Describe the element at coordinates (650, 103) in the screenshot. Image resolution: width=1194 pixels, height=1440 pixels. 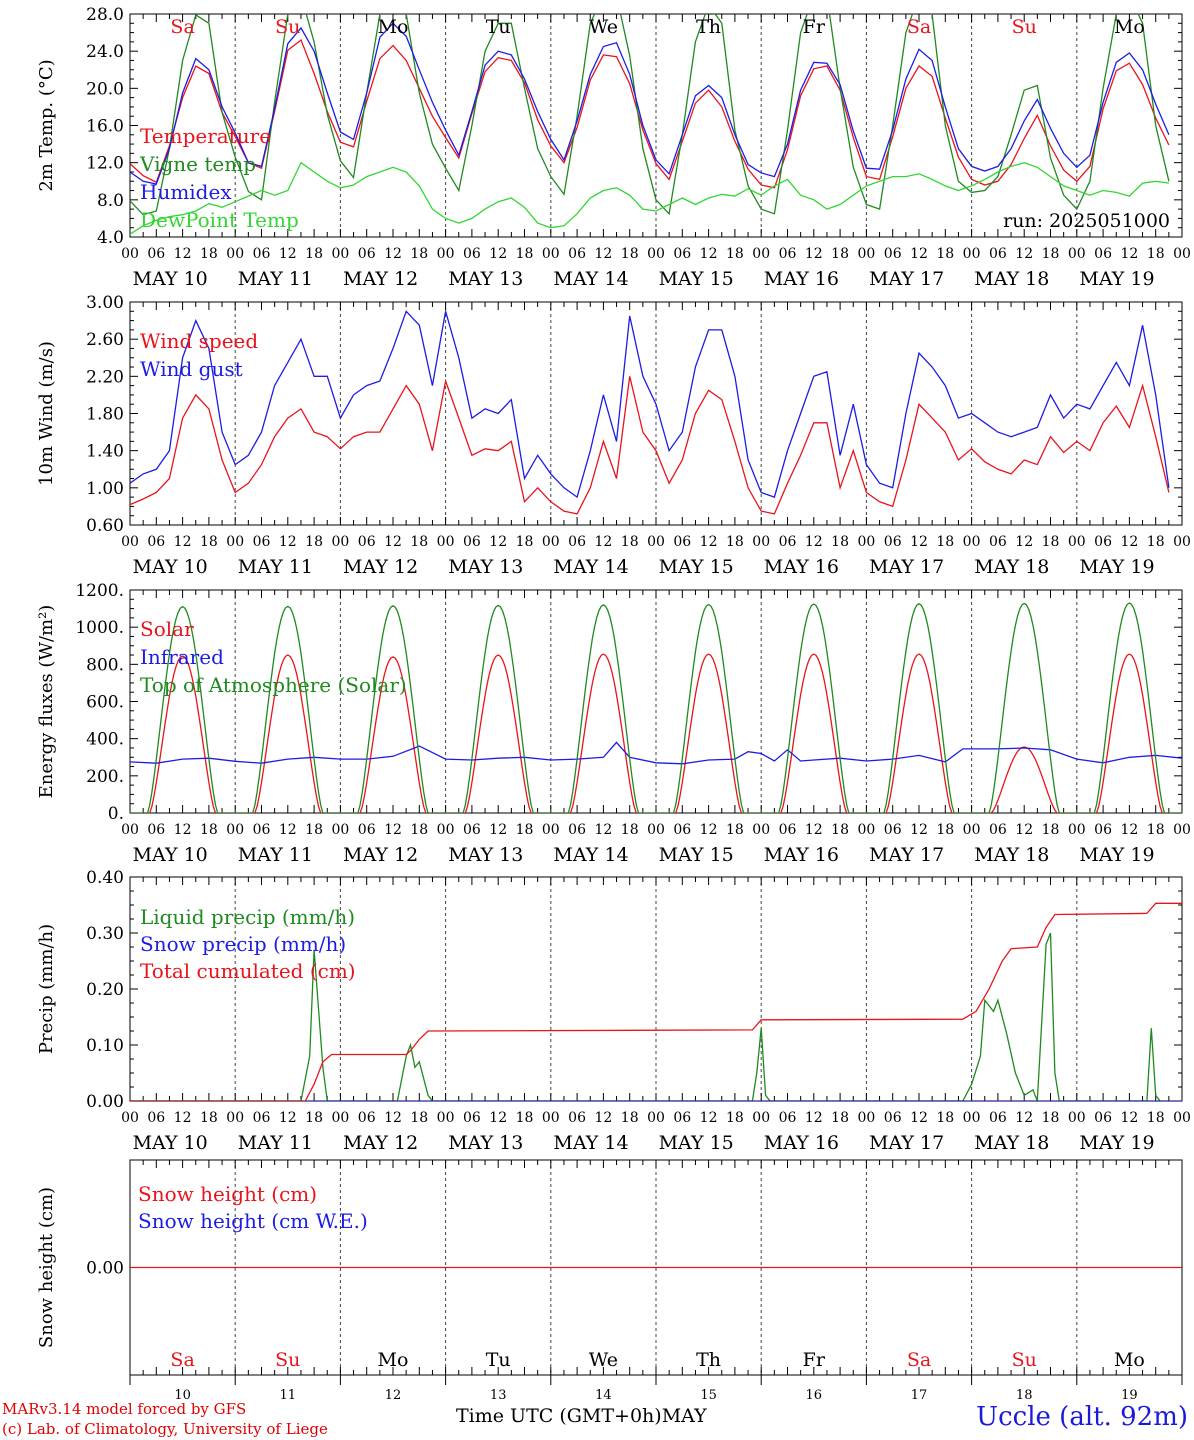
I see `series-line-humidex` at that location.